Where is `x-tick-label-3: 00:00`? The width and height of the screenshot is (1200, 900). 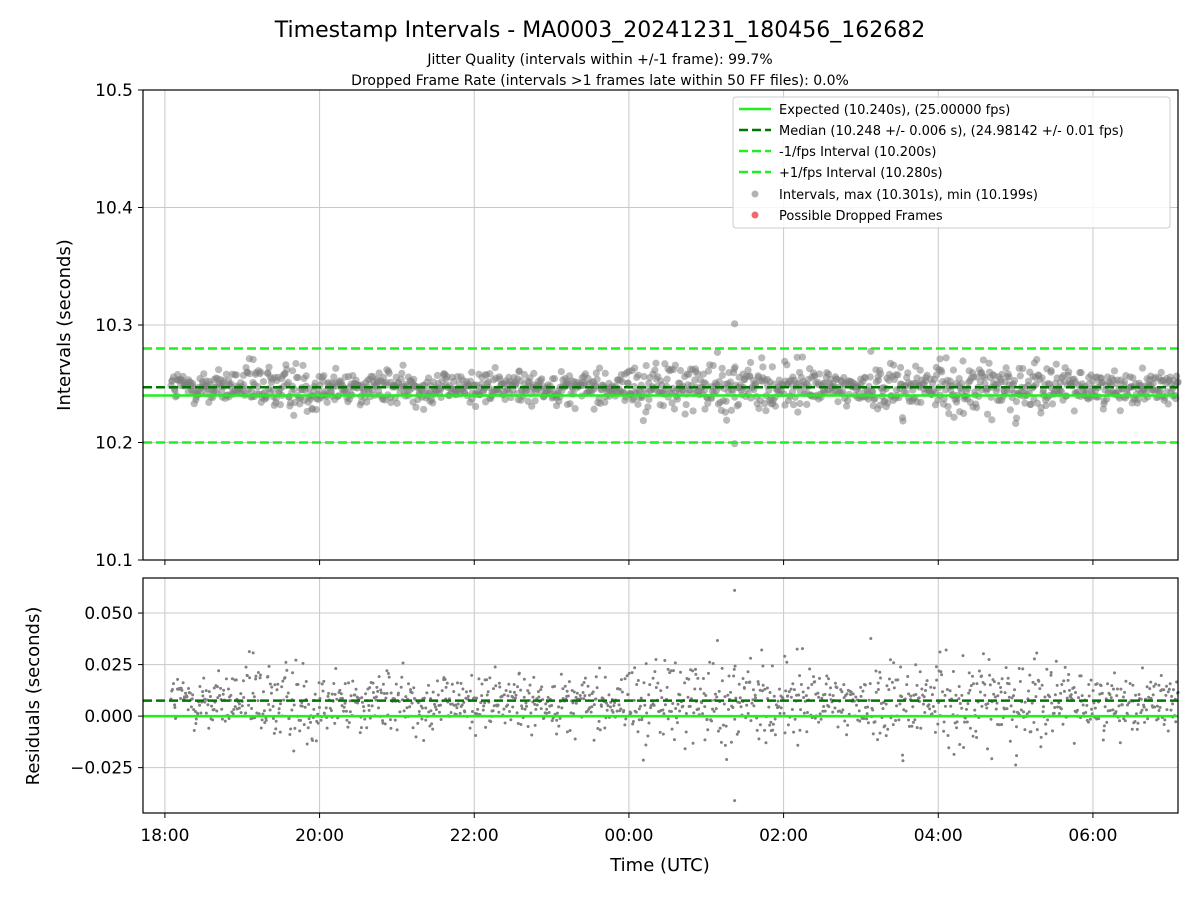
x-tick-label-3: 00:00 is located at coordinates (628, 836).